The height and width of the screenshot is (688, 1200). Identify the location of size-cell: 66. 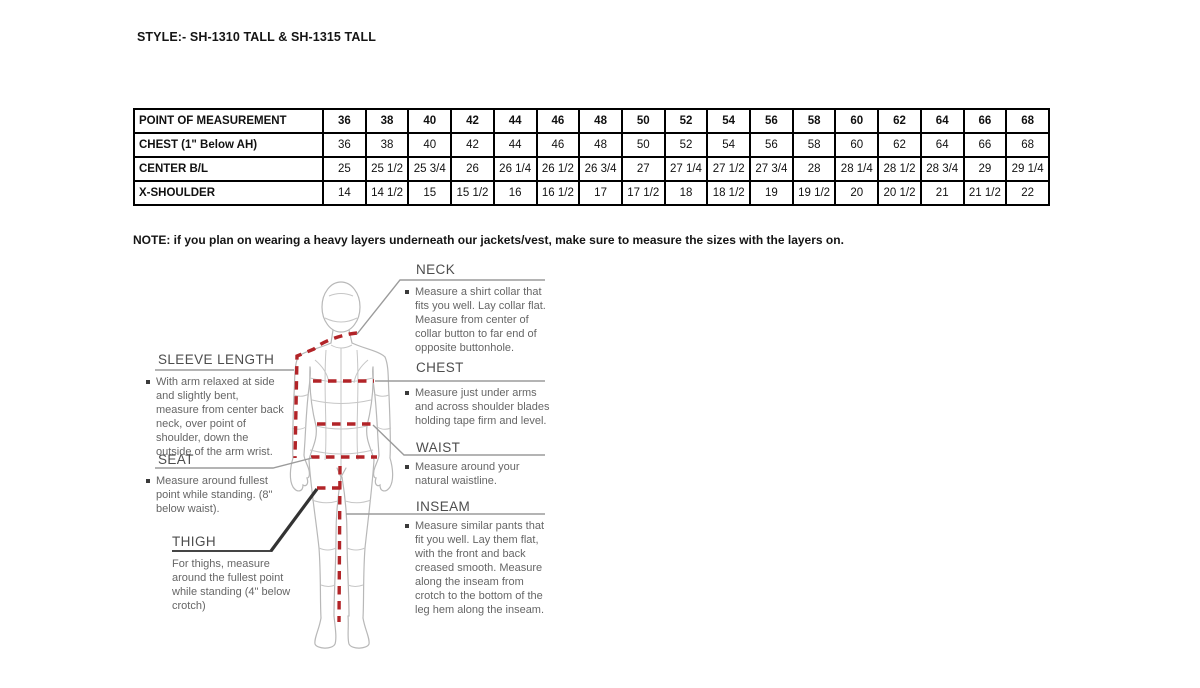
(985, 145).